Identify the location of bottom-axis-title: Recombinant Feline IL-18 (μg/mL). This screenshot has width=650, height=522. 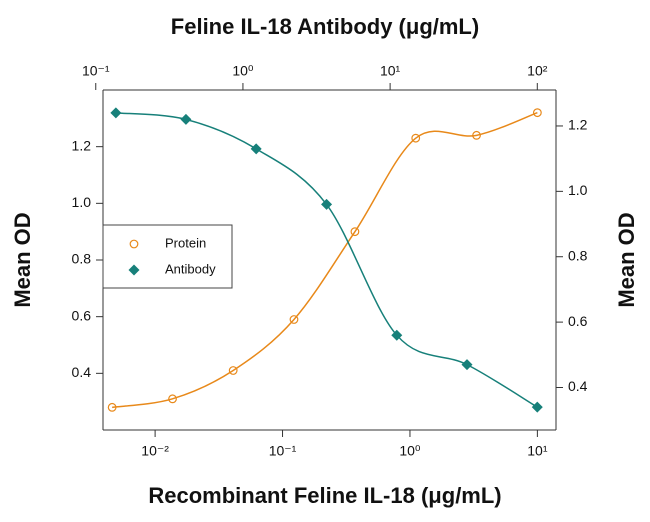
(324, 495).